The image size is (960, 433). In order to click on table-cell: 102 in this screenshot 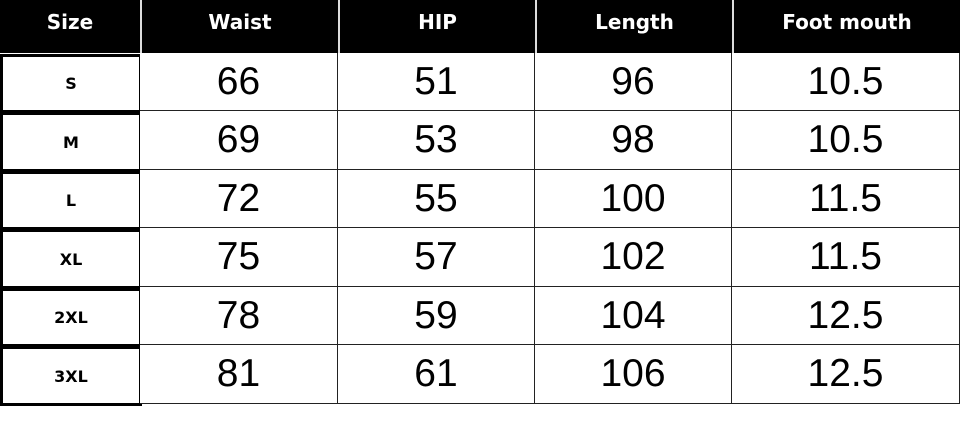, I will do `click(633, 257)`.